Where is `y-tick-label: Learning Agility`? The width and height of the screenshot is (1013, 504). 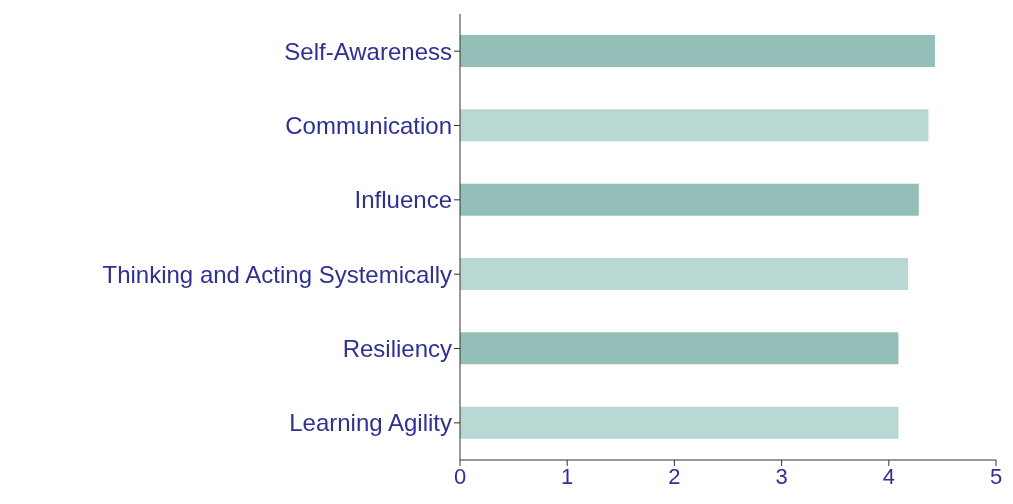
y-tick-label: Learning Agility is located at coordinates (370, 423).